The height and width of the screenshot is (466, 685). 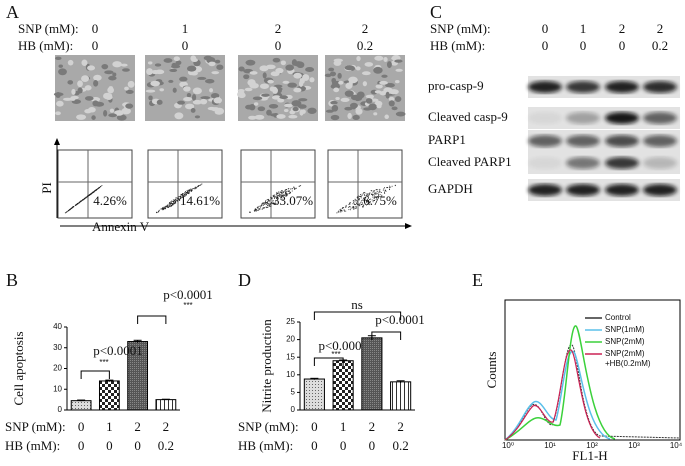 I want to click on x-tick-label: 10², so click(x=592, y=445).